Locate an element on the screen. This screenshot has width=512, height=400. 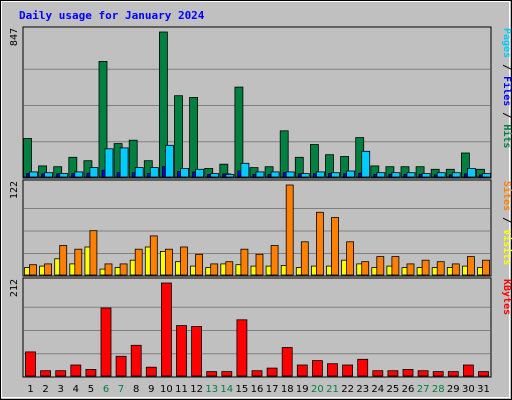
x-tick-label: 5 is located at coordinates (91, 389).